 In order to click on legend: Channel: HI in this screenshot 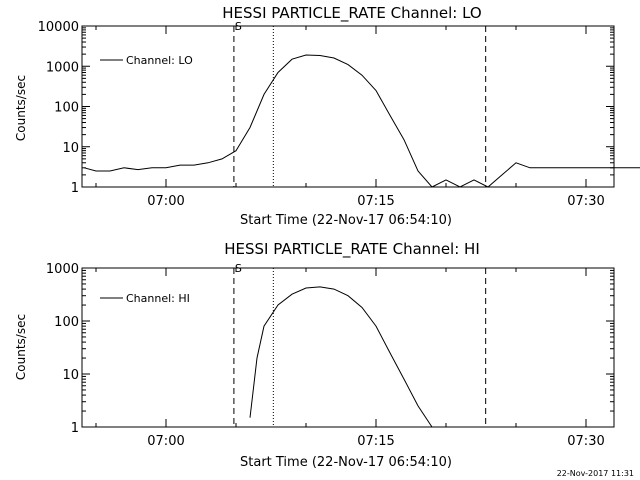, I will do `click(145, 298)`.